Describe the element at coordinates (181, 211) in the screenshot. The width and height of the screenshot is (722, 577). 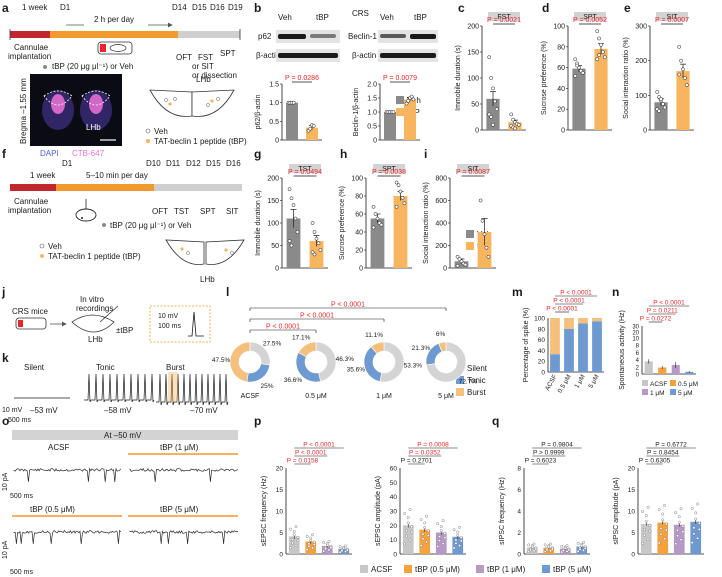
I see `f-tst: TST` at that location.